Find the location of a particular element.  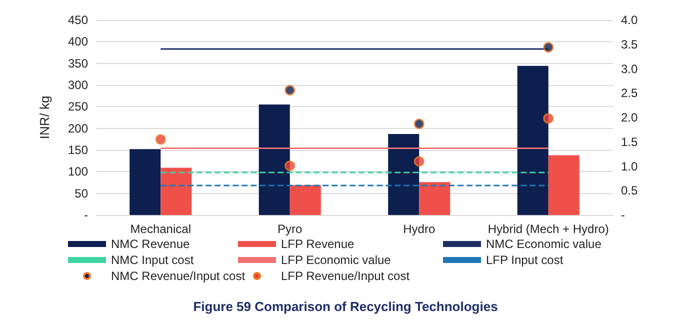

legend-label: NMC Economic value is located at coordinates (544, 244).